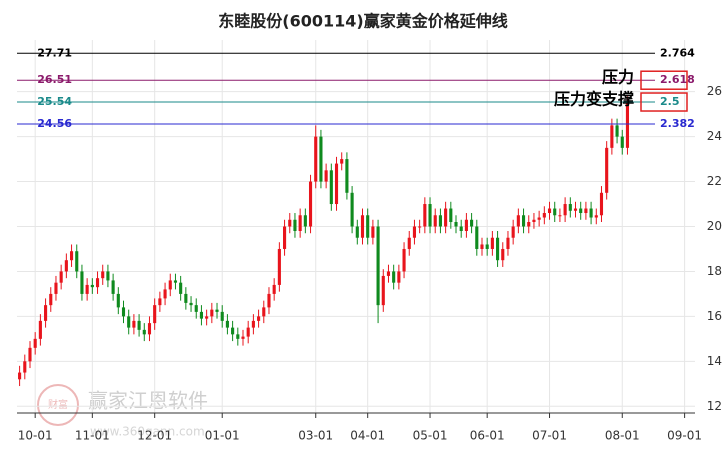  What do you see at coordinates (487, 436) in the screenshot?
I see `x-tick-label: 06-01` at bounding box center [487, 436].